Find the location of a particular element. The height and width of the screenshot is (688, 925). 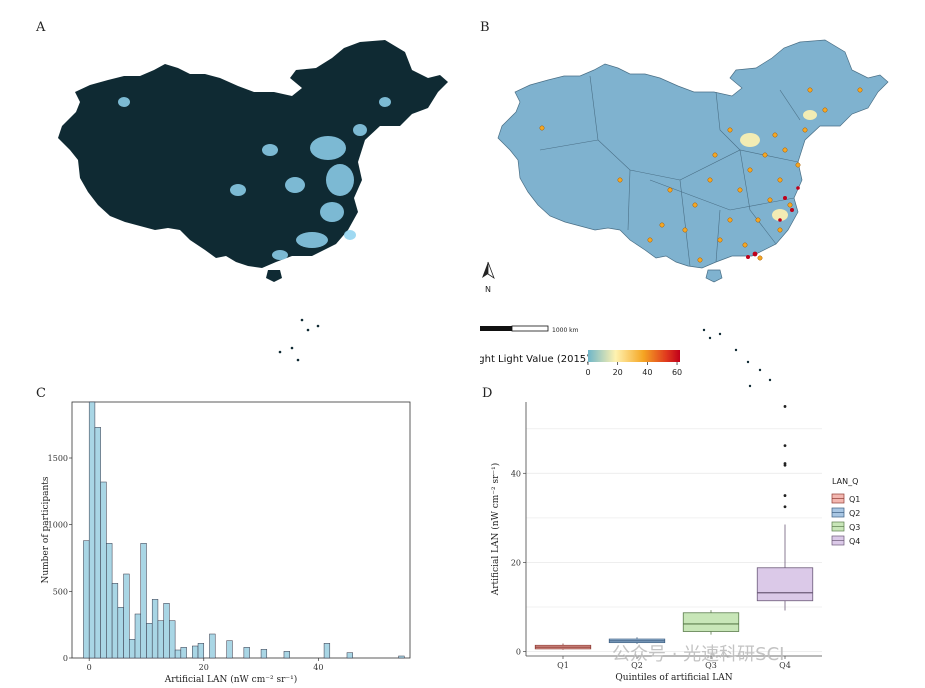

map-b-islands is located at coordinates (737, 358).